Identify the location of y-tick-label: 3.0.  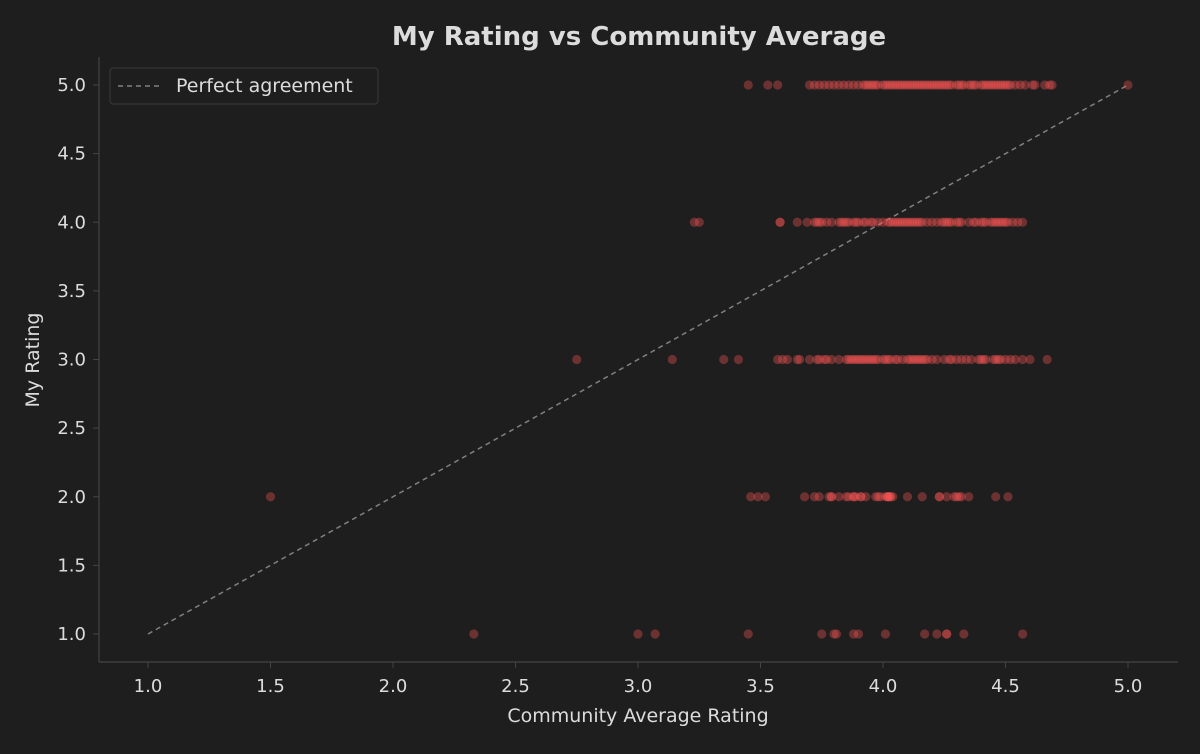
(71, 360).